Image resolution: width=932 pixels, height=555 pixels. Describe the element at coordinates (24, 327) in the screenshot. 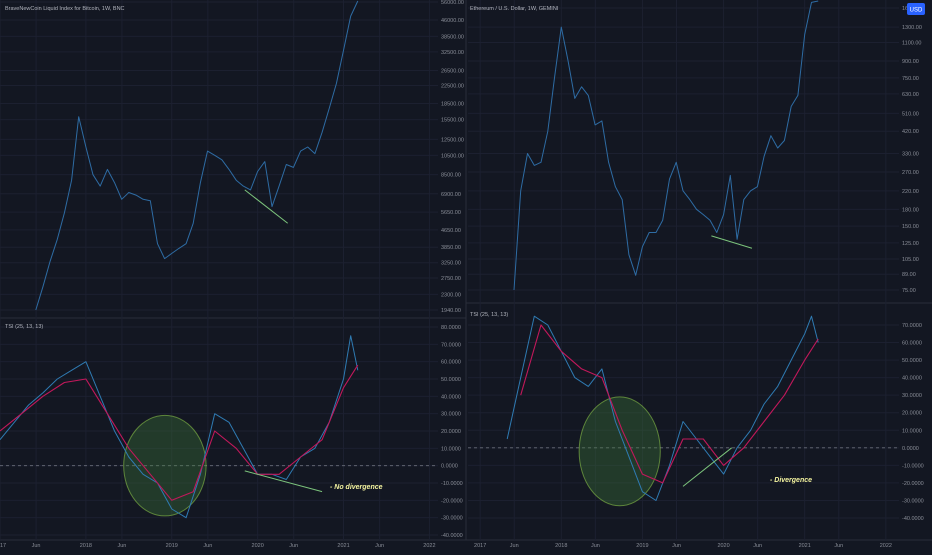

I see `btc-tsi-title: TSI (25, 13, 13)` at that location.